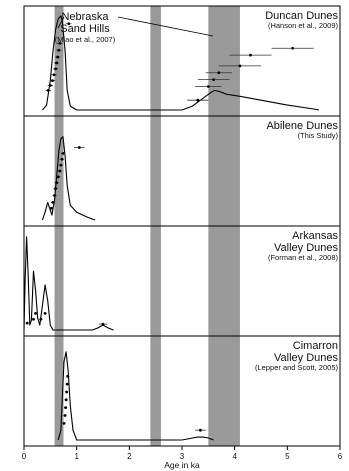 Image resolution: width=349 pixels, height=471 pixels. I want to click on x-tick-label: 2, so click(129, 456).